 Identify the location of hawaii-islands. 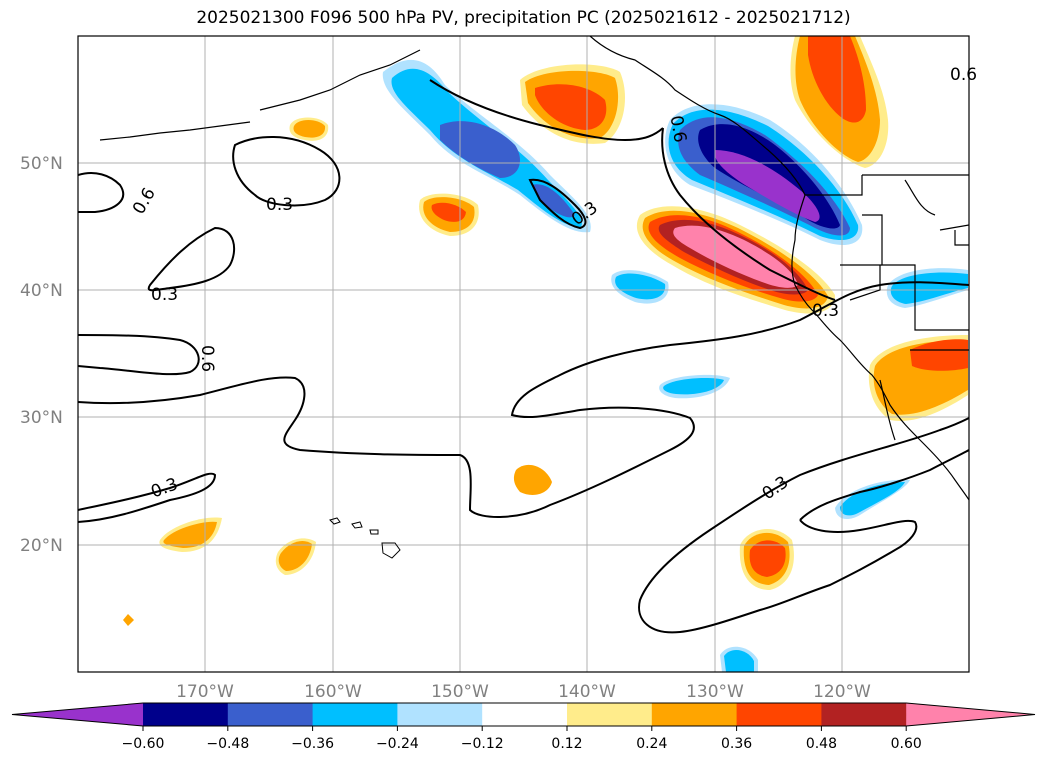
(365, 538).